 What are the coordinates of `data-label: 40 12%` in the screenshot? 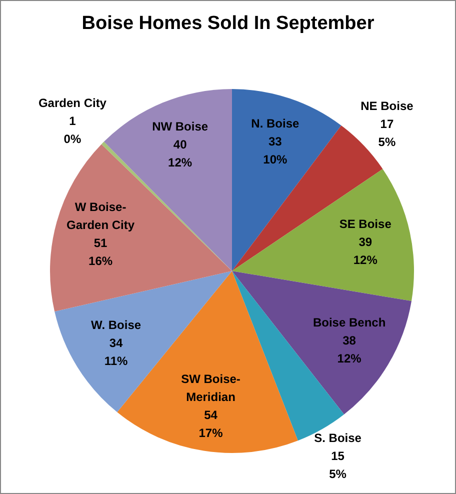 It's located at (180, 154).